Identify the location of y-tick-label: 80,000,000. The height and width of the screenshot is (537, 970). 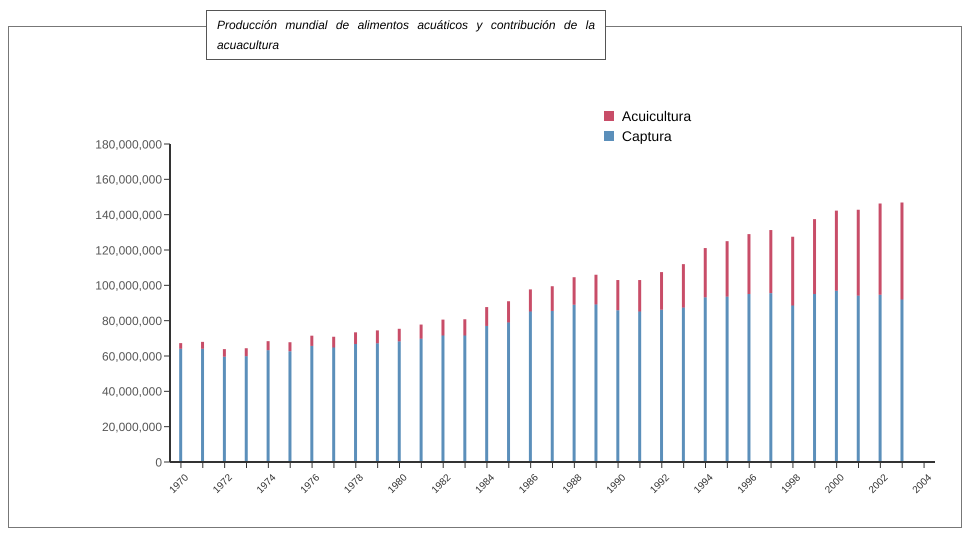
(132, 321).